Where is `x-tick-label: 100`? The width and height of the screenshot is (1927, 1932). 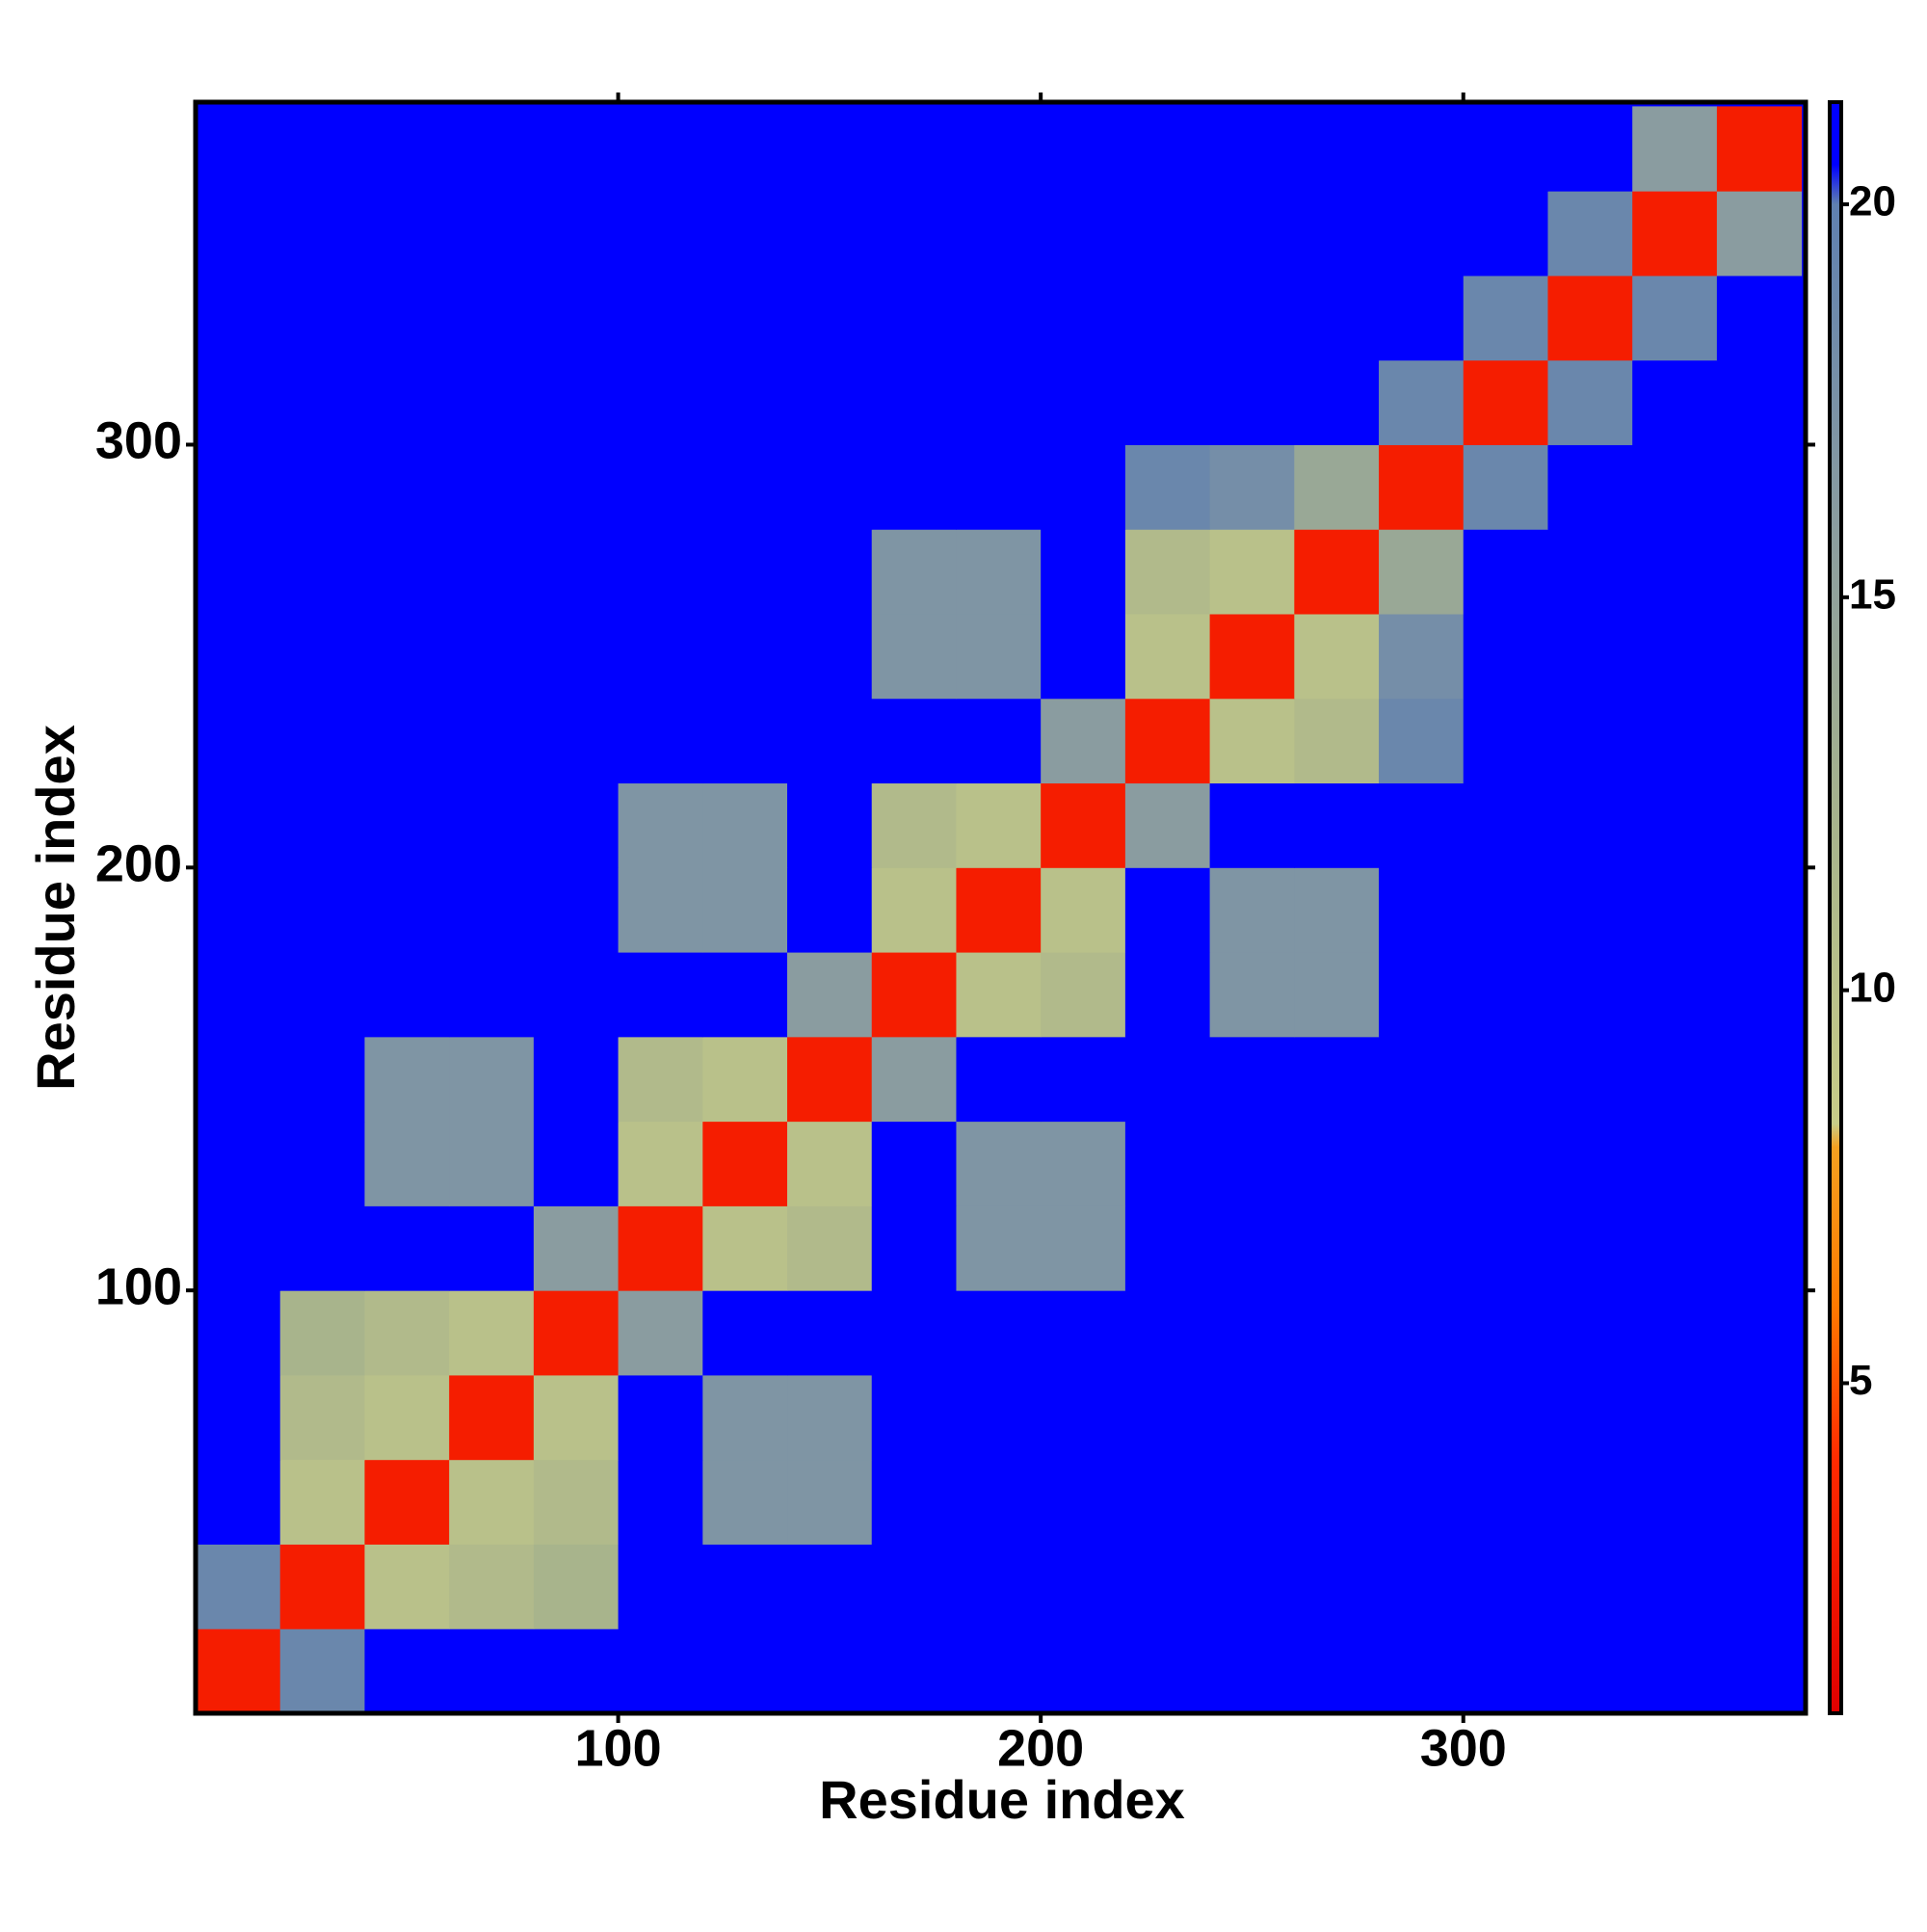 x-tick-label: 100 is located at coordinates (618, 1748).